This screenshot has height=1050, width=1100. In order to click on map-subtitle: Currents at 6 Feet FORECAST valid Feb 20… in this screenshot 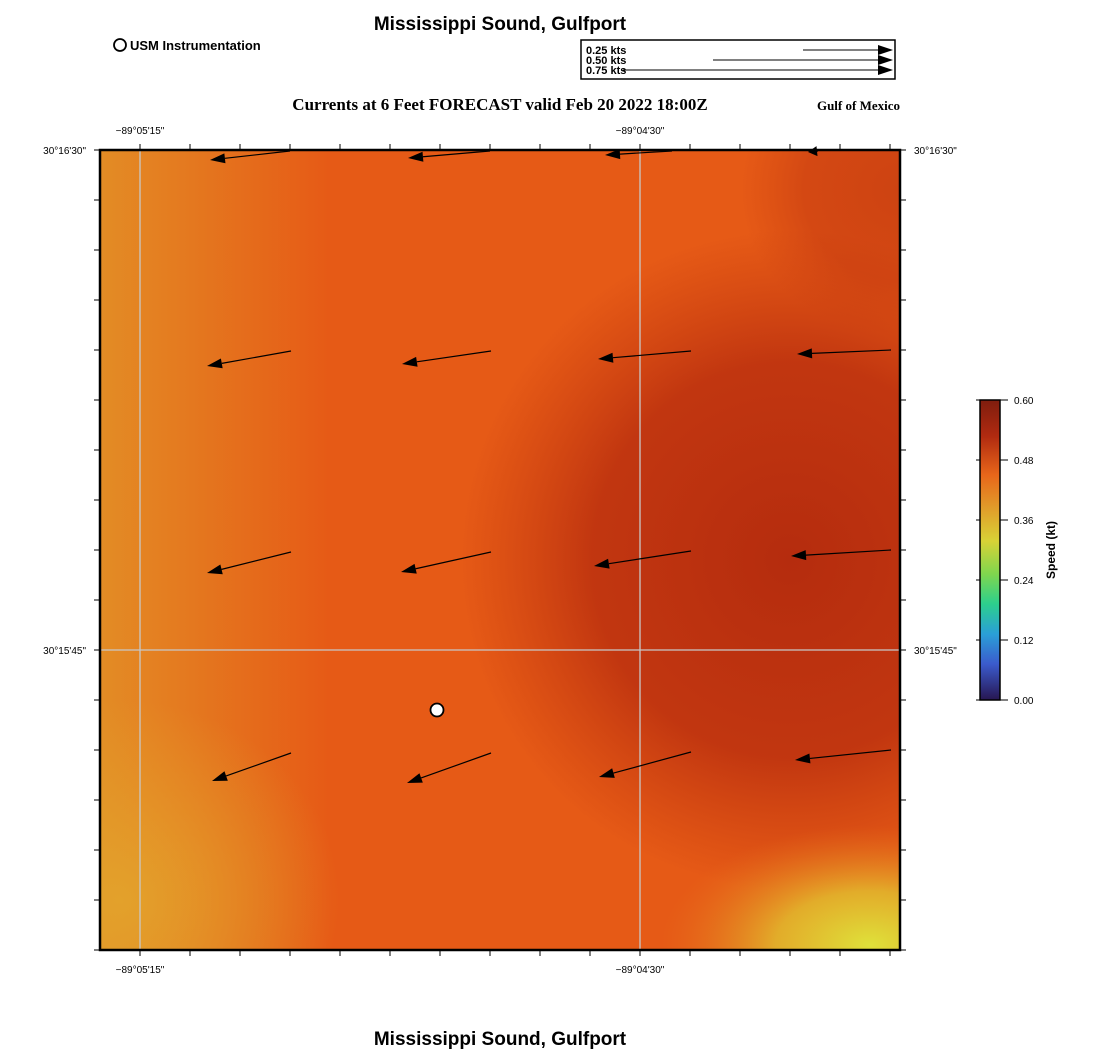, I will do `click(499, 104)`.